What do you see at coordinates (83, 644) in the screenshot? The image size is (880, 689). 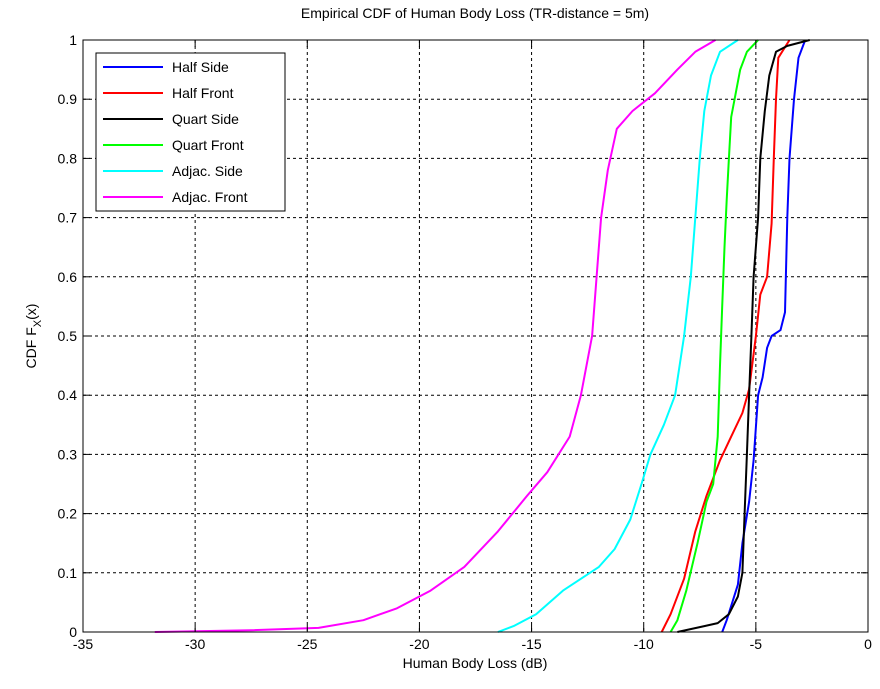 I see `x-tick-label: -35` at bounding box center [83, 644].